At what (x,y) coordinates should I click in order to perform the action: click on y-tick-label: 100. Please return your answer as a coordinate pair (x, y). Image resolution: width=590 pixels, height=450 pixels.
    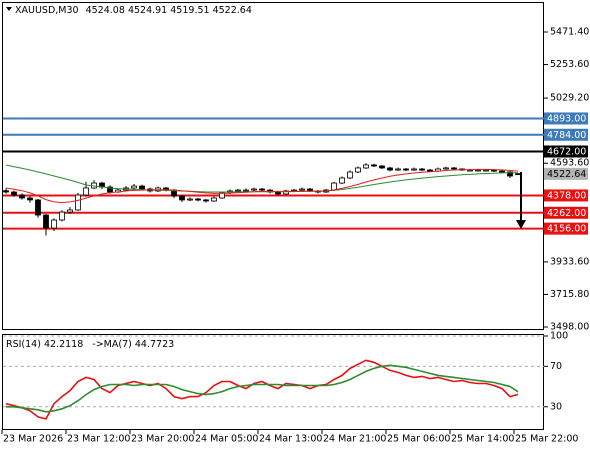
    Looking at the image, I should click on (559, 336).